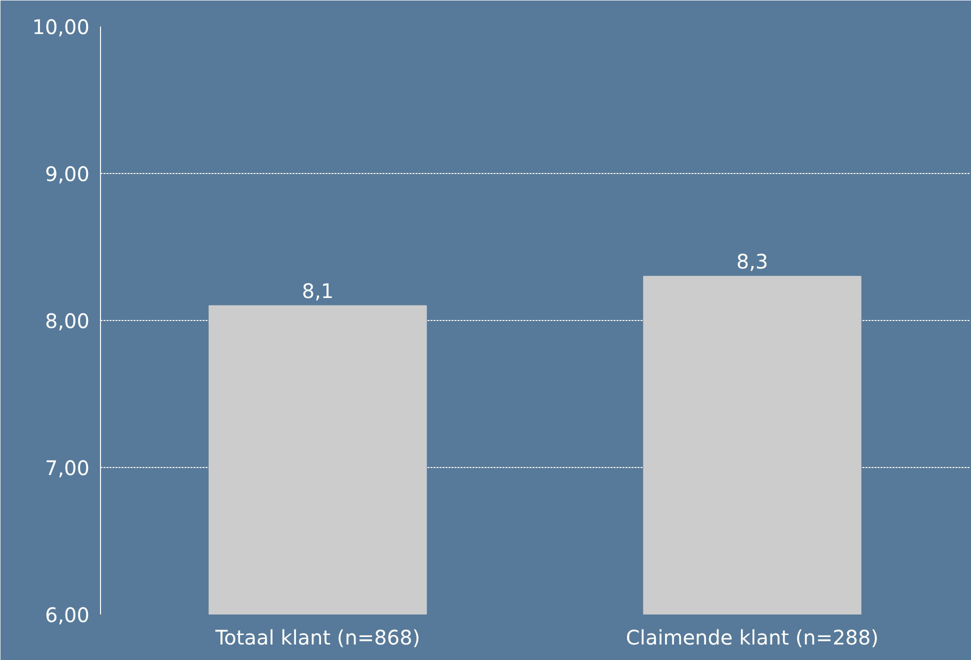  What do you see at coordinates (67, 174) in the screenshot?
I see `y-tick-label: 9,00` at bounding box center [67, 174].